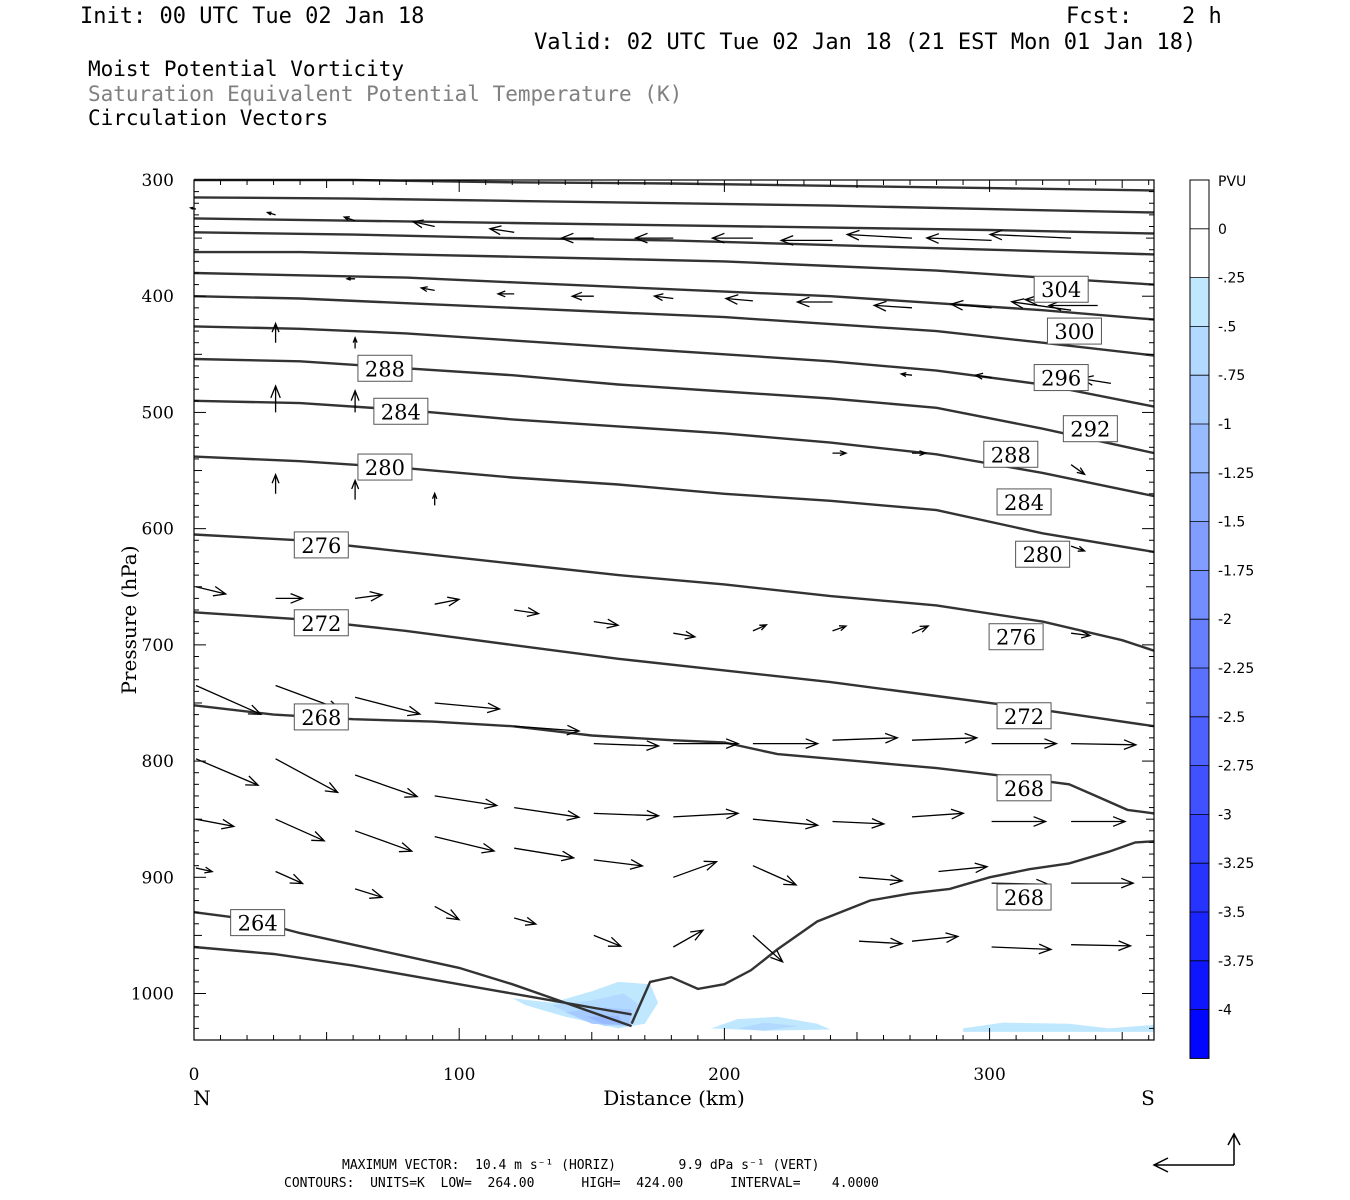  What do you see at coordinates (1236, 767) in the screenshot?
I see `colorbar-tick-label: -2.75` at bounding box center [1236, 767].